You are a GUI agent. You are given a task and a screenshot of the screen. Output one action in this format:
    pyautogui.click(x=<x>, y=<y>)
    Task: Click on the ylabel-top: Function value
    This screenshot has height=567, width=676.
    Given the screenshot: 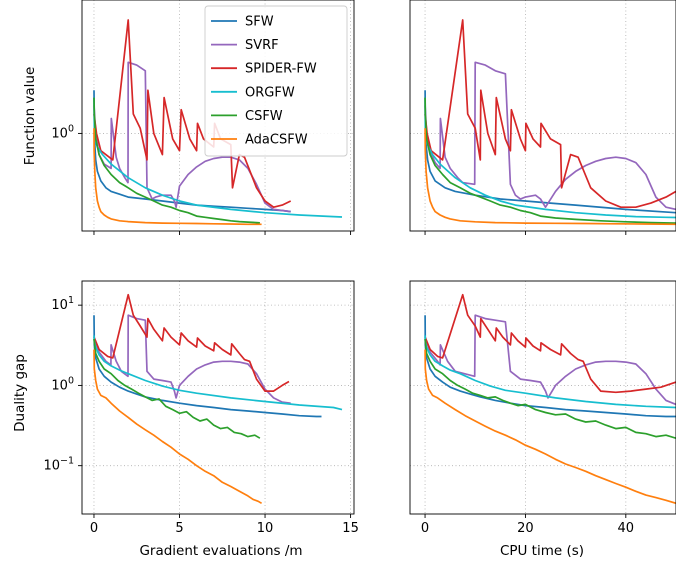 What is the action you would take?
    pyautogui.click(x=30, y=116)
    